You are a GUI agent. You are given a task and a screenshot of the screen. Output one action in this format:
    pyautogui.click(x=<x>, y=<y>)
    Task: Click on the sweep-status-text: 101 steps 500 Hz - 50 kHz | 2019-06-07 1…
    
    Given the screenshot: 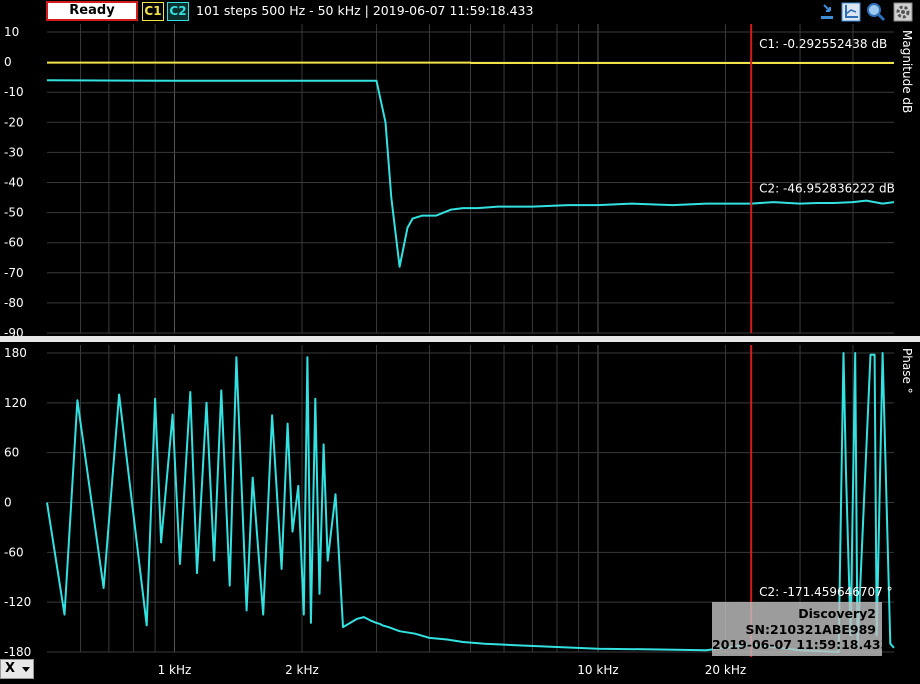 What is the action you would take?
    pyautogui.click(x=364, y=10)
    